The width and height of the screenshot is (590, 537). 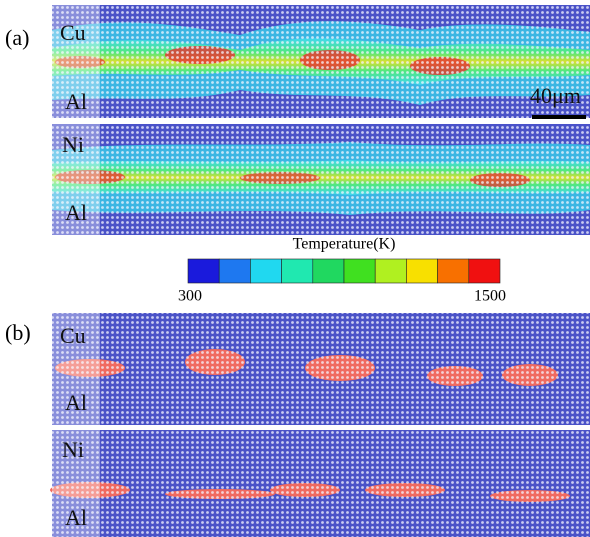 I want to click on colorbar-min: 300, so click(x=190, y=296).